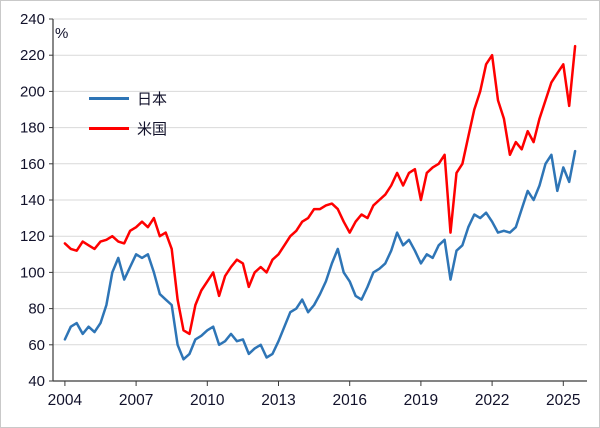  What do you see at coordinates (152, 129) in the screenshot?
I see `legend-label-us: 米国` at bounding box center [152, 129].